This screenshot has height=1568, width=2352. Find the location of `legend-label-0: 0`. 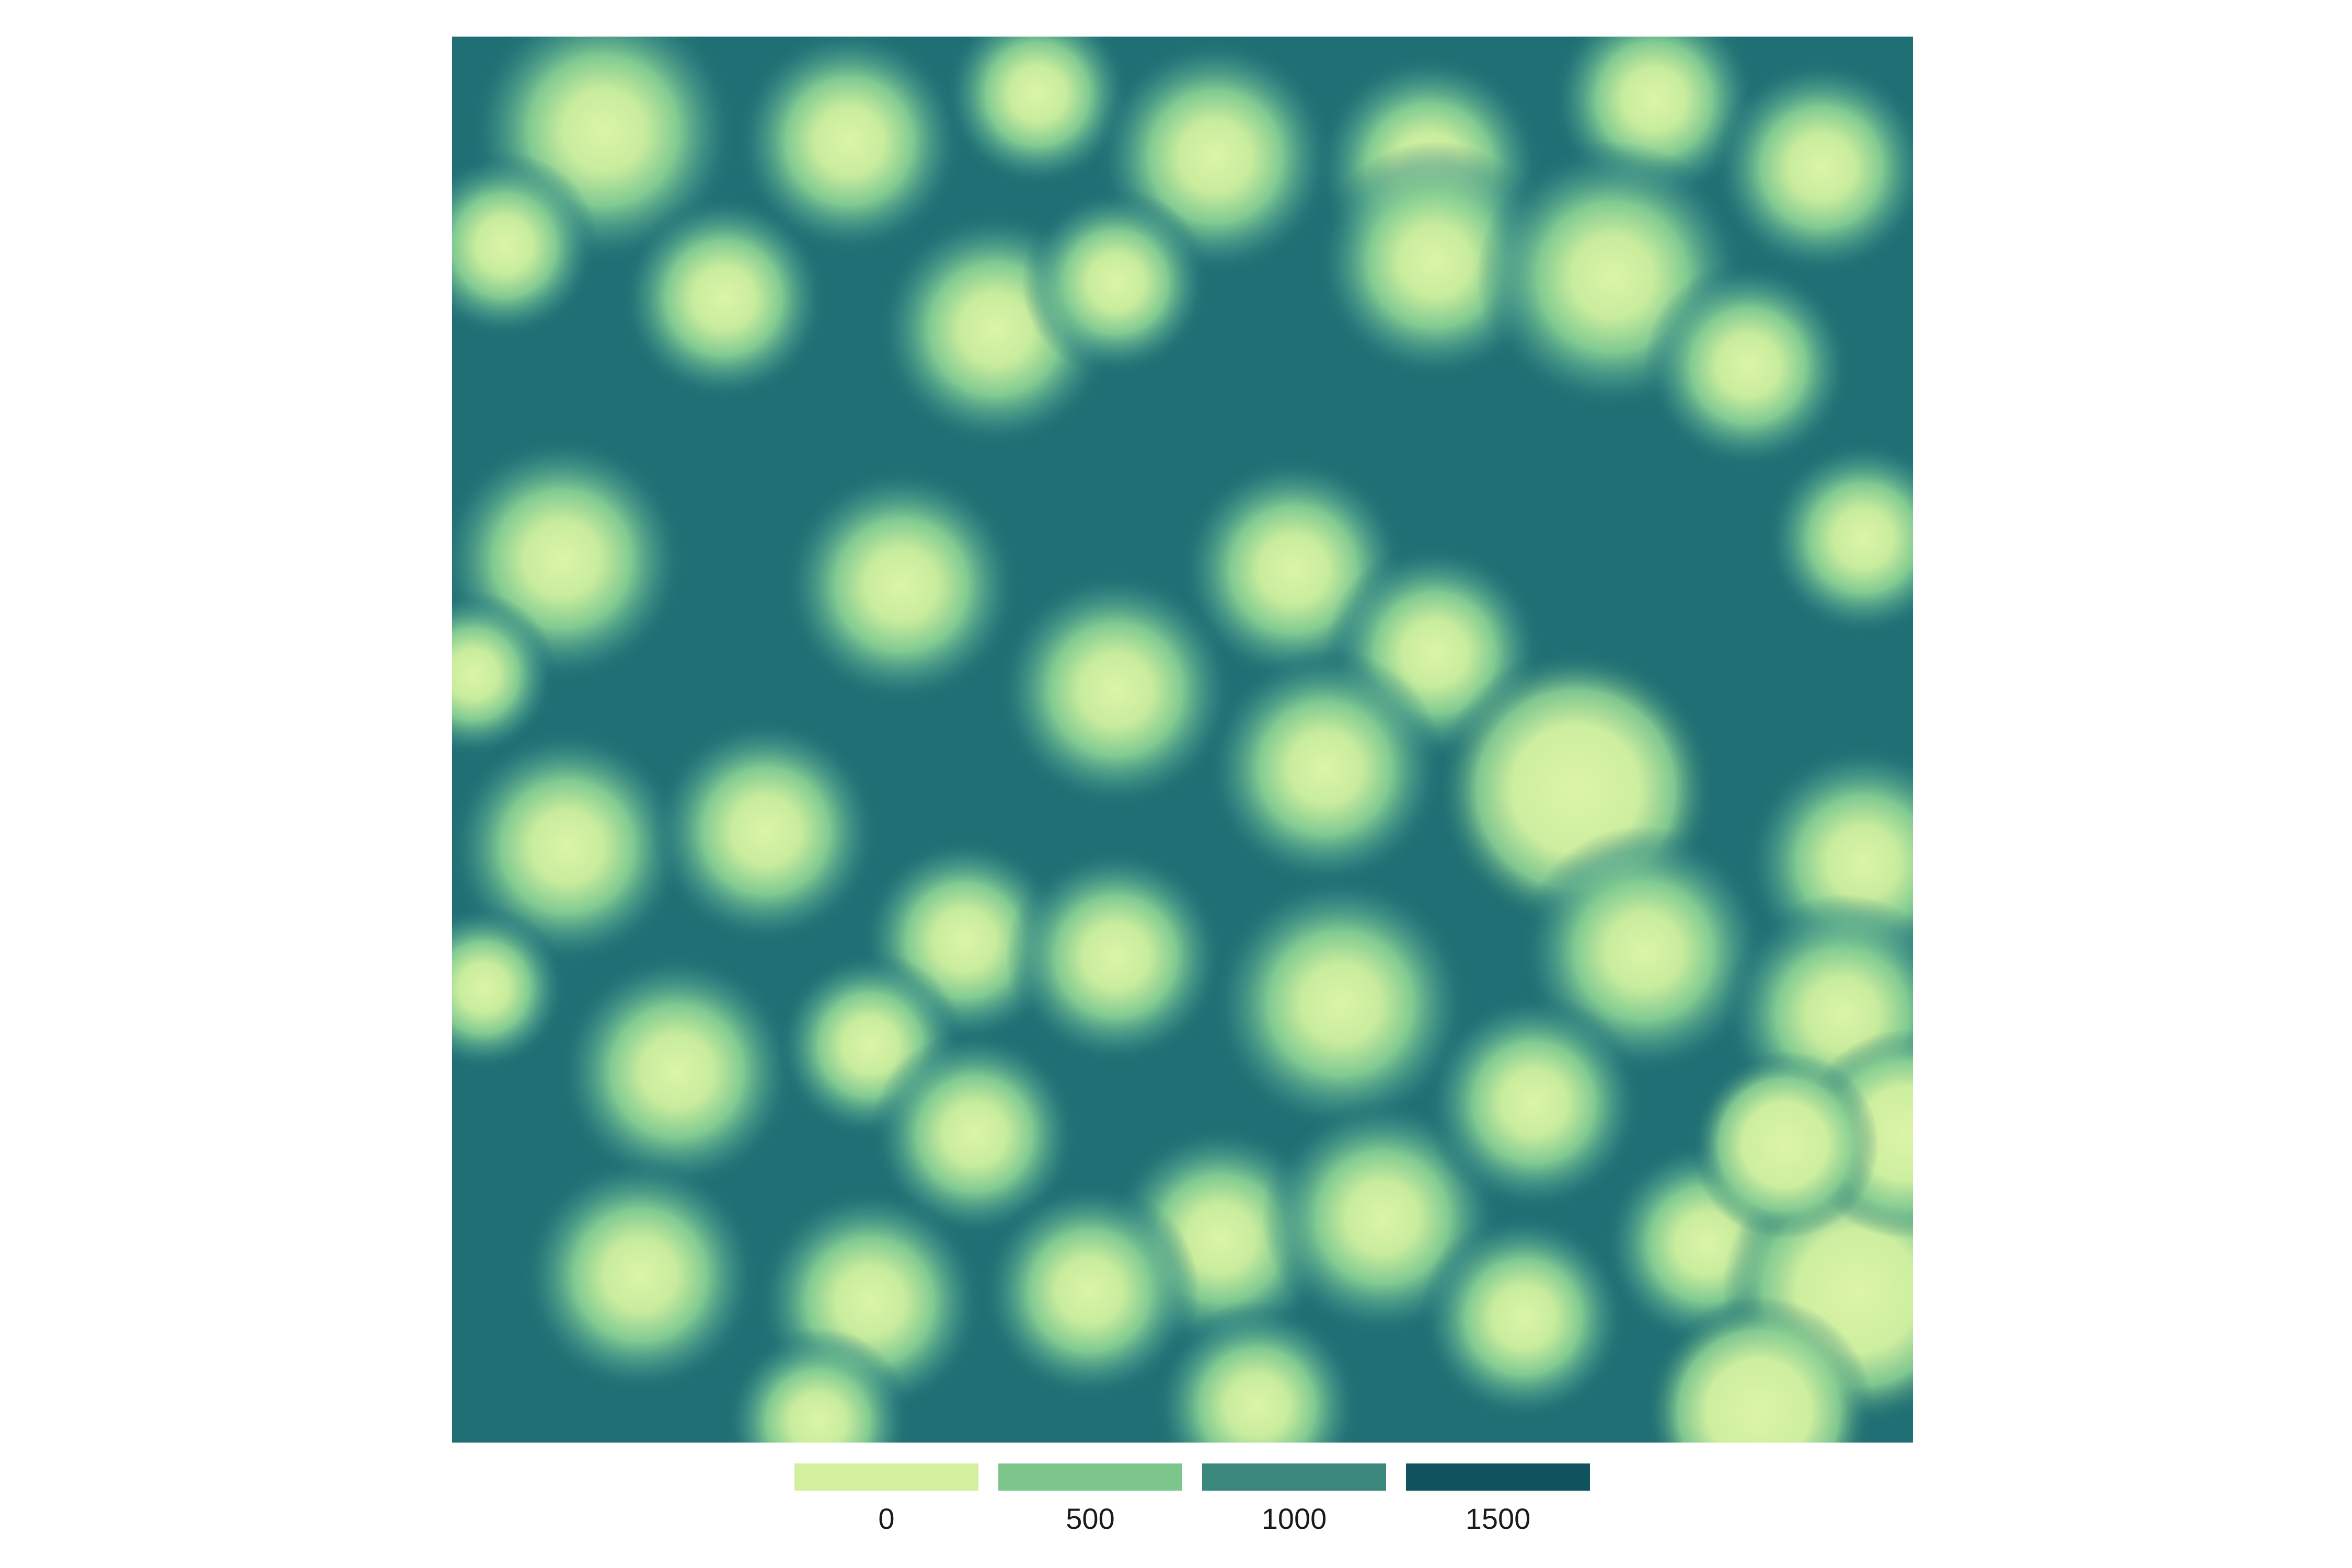

legend-label-0: 0 is located at coordinates (886, 1518).